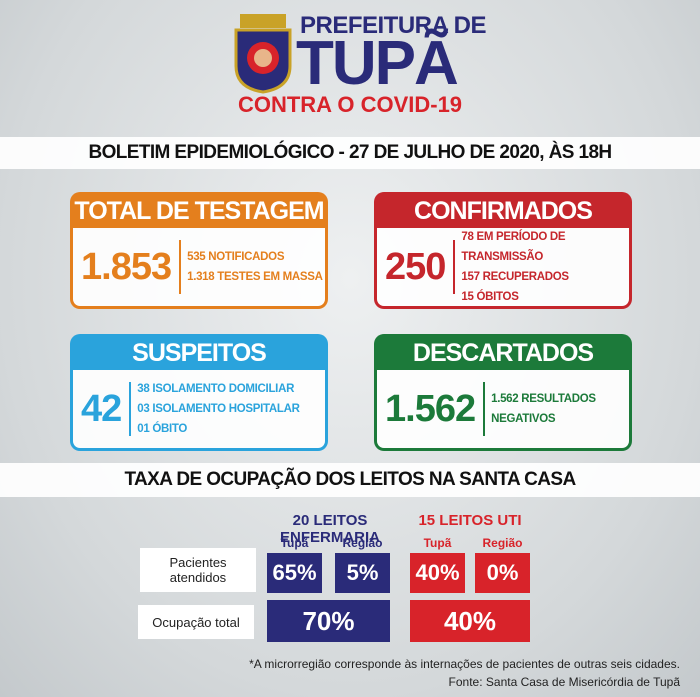 The width and height of the screenshot is (700, 697). I want to click on value-cell: 65%, so click(294, 573).